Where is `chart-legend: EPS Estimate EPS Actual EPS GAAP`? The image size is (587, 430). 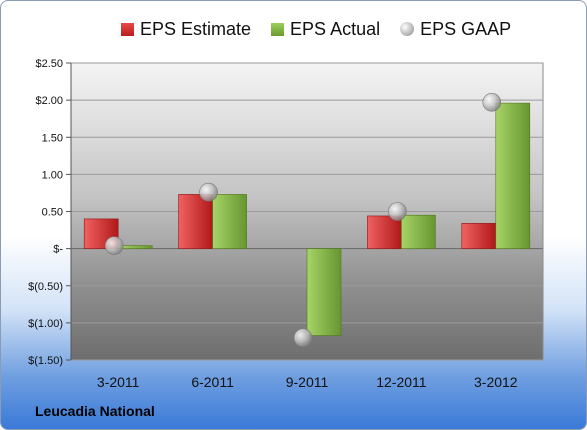
chart-legend: EPS Estimate EPS Actual EPS GAAP is located at coordinates (326, 29).